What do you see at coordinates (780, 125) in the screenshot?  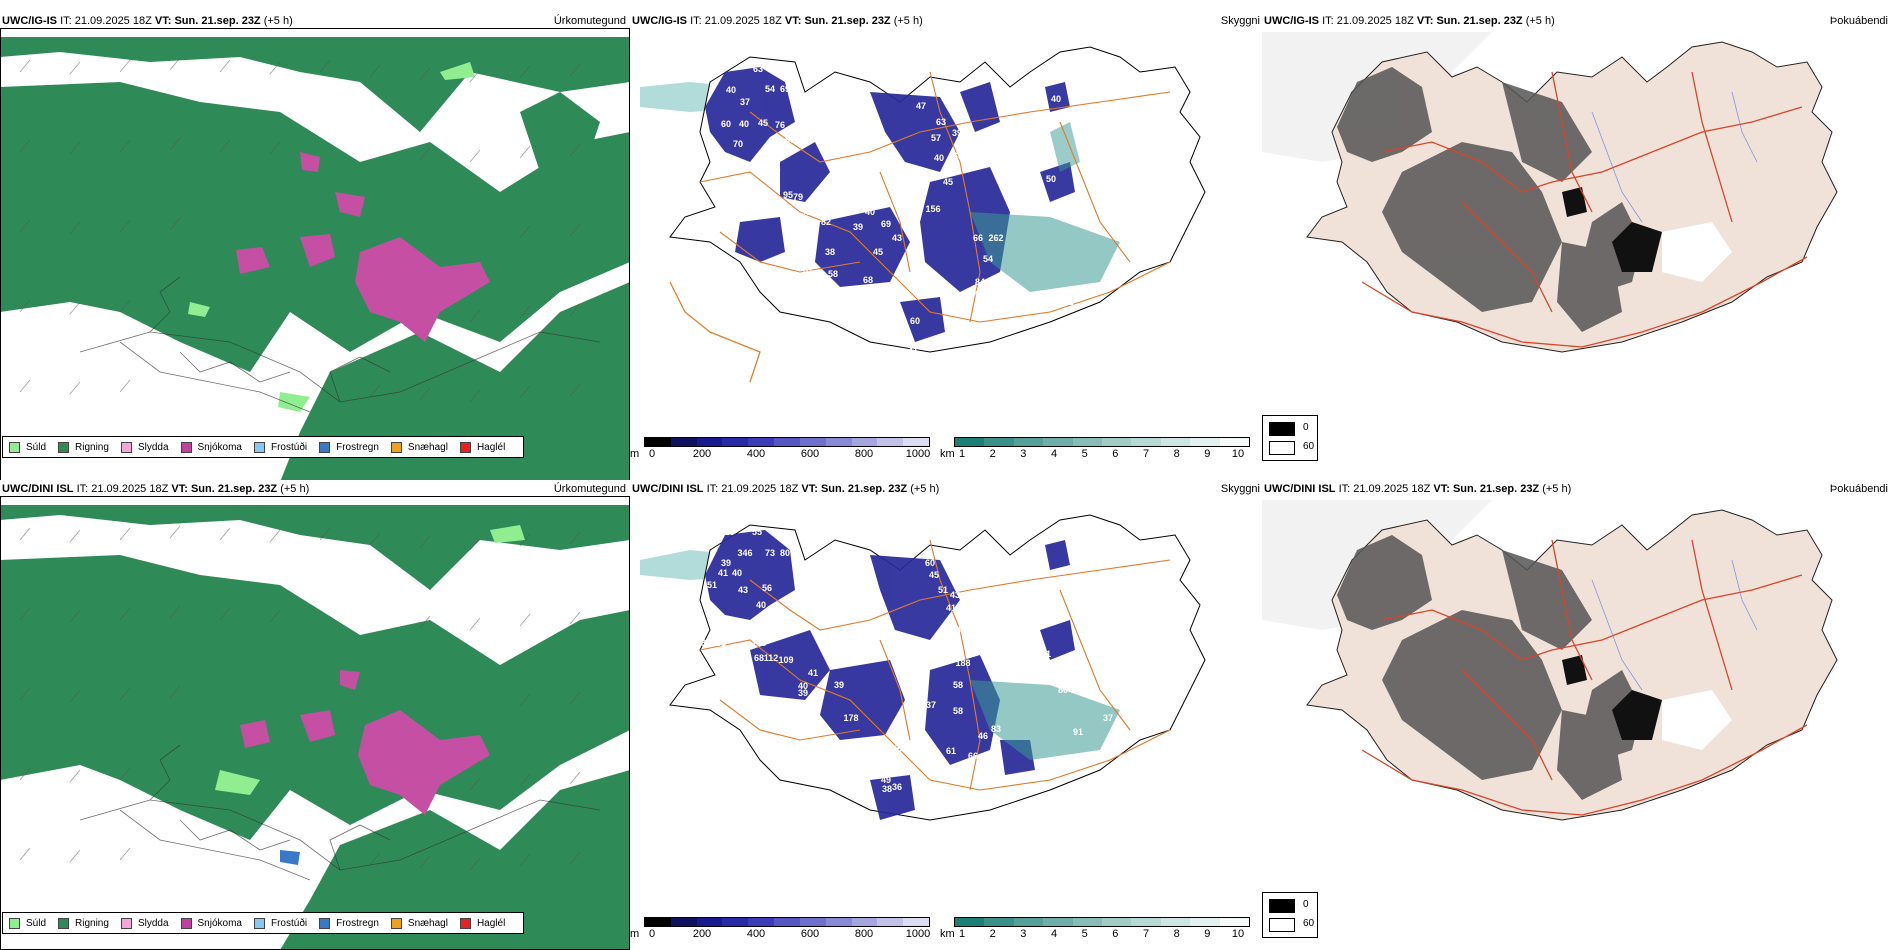 I see `ceiling-label: 76` at bounding box center [780, 125].